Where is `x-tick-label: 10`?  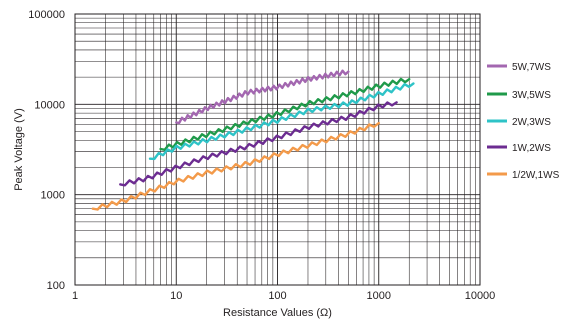
x-tick-label: 10 is located at coordinates (176, 296).